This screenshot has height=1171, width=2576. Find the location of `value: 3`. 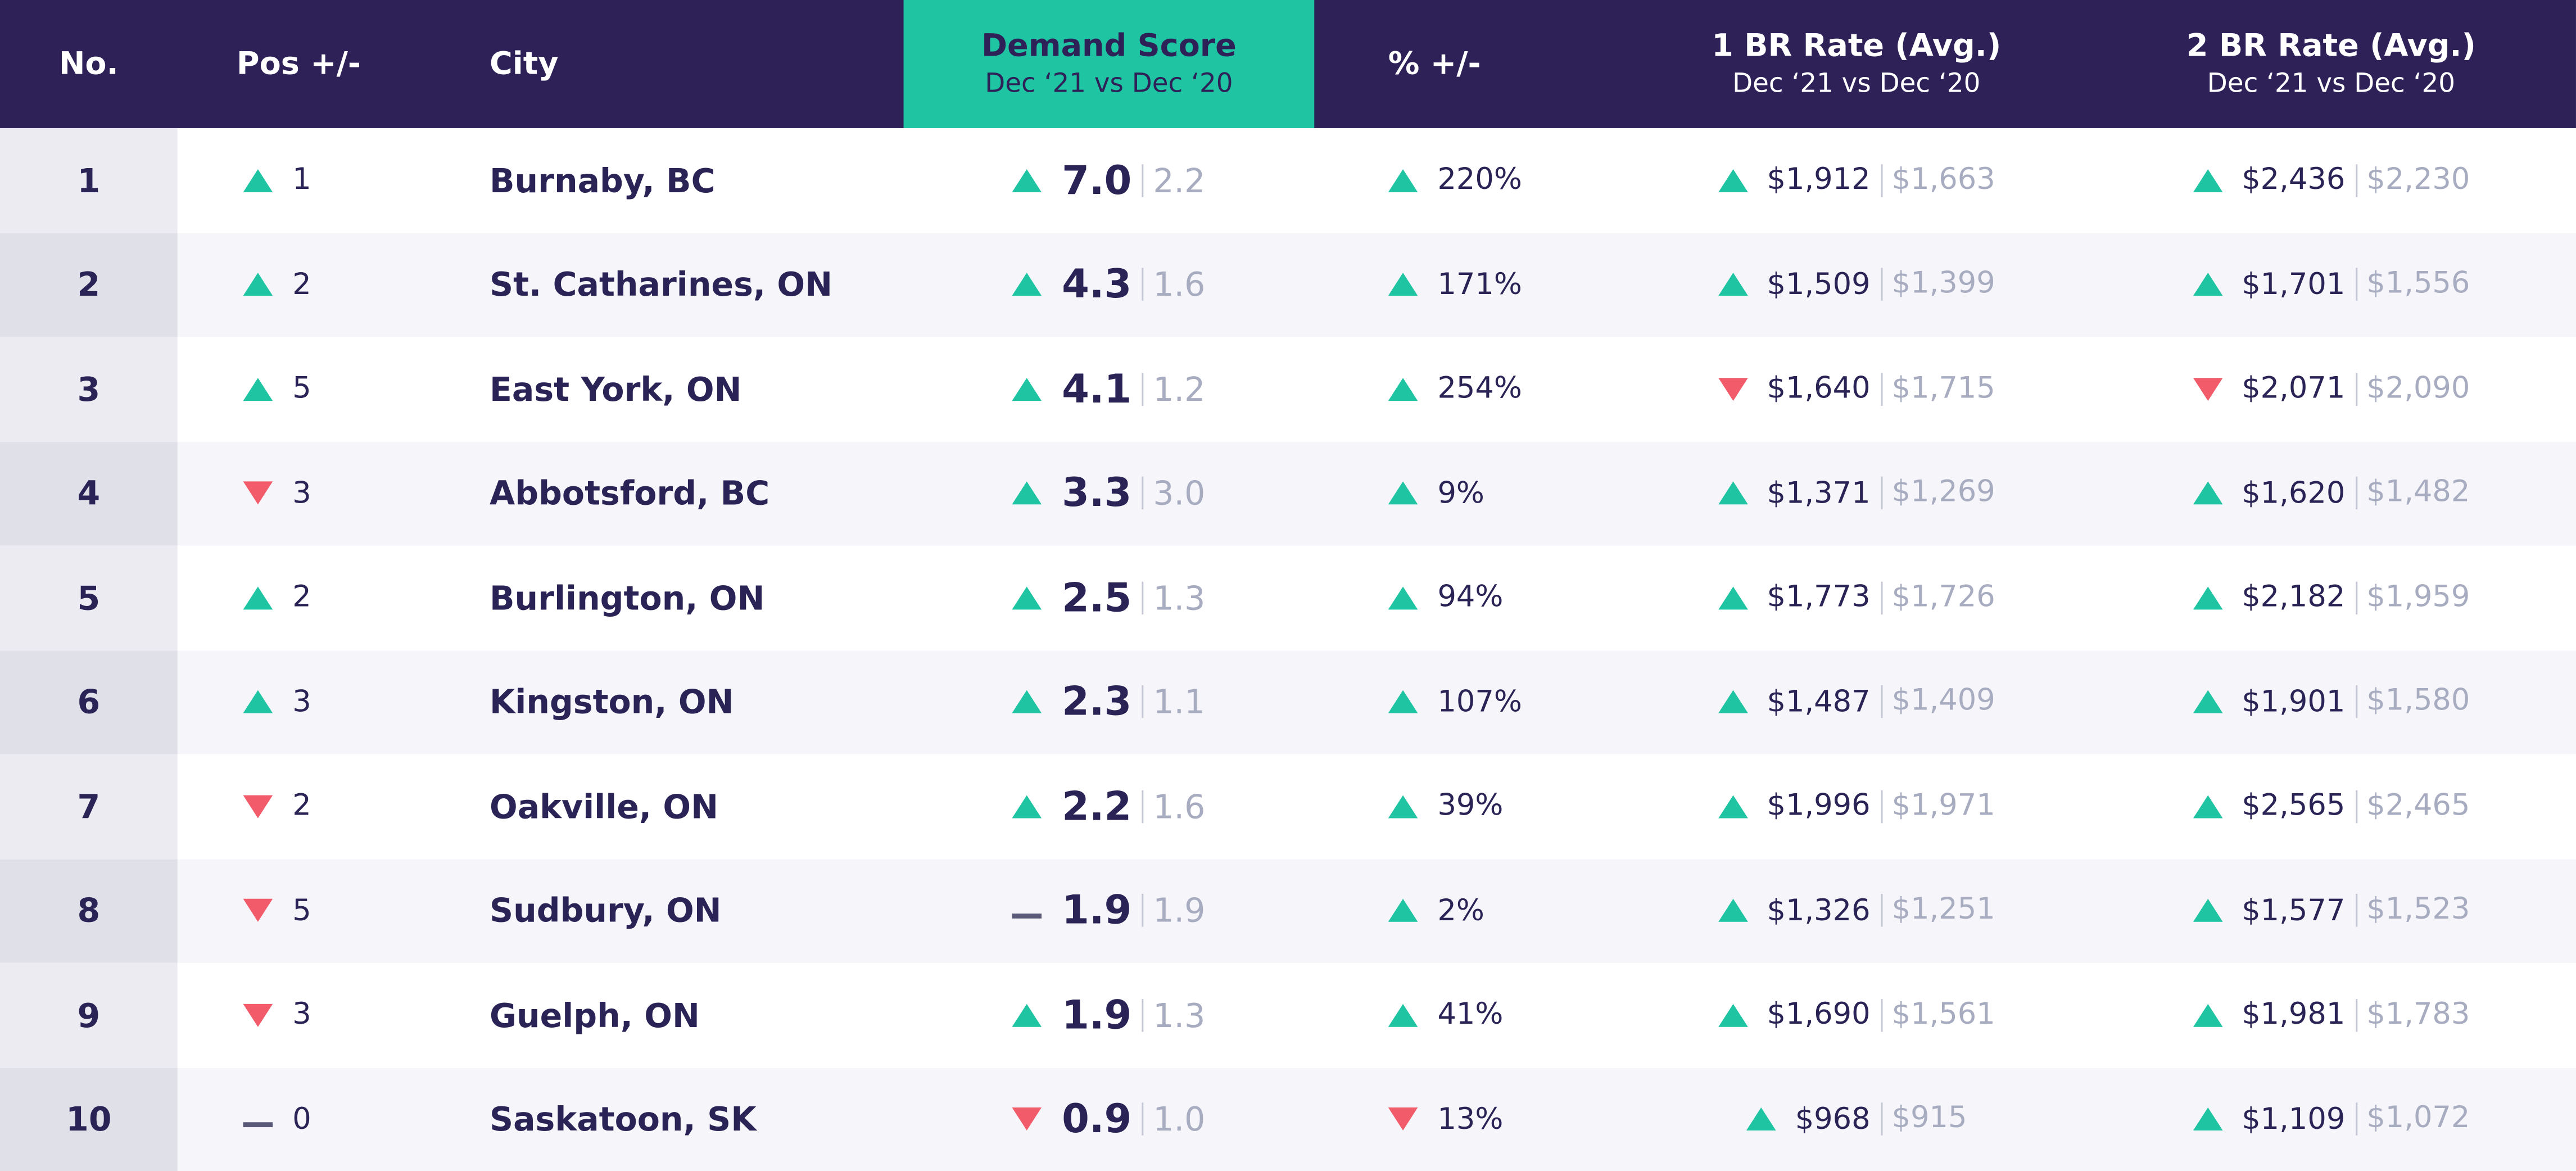

value: 3 is located at coordinates (301, 1015).